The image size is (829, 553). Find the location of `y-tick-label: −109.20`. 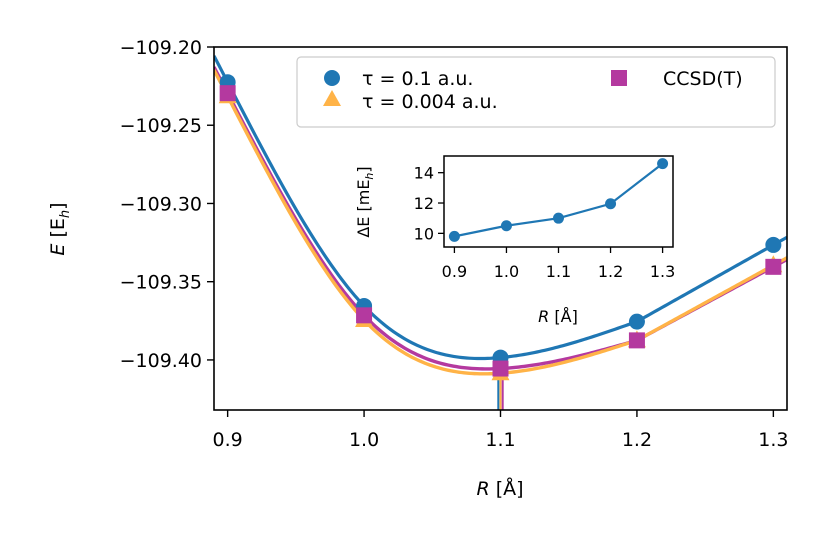

y-tick-label: −109.20 is located at coordinates (161, 48).